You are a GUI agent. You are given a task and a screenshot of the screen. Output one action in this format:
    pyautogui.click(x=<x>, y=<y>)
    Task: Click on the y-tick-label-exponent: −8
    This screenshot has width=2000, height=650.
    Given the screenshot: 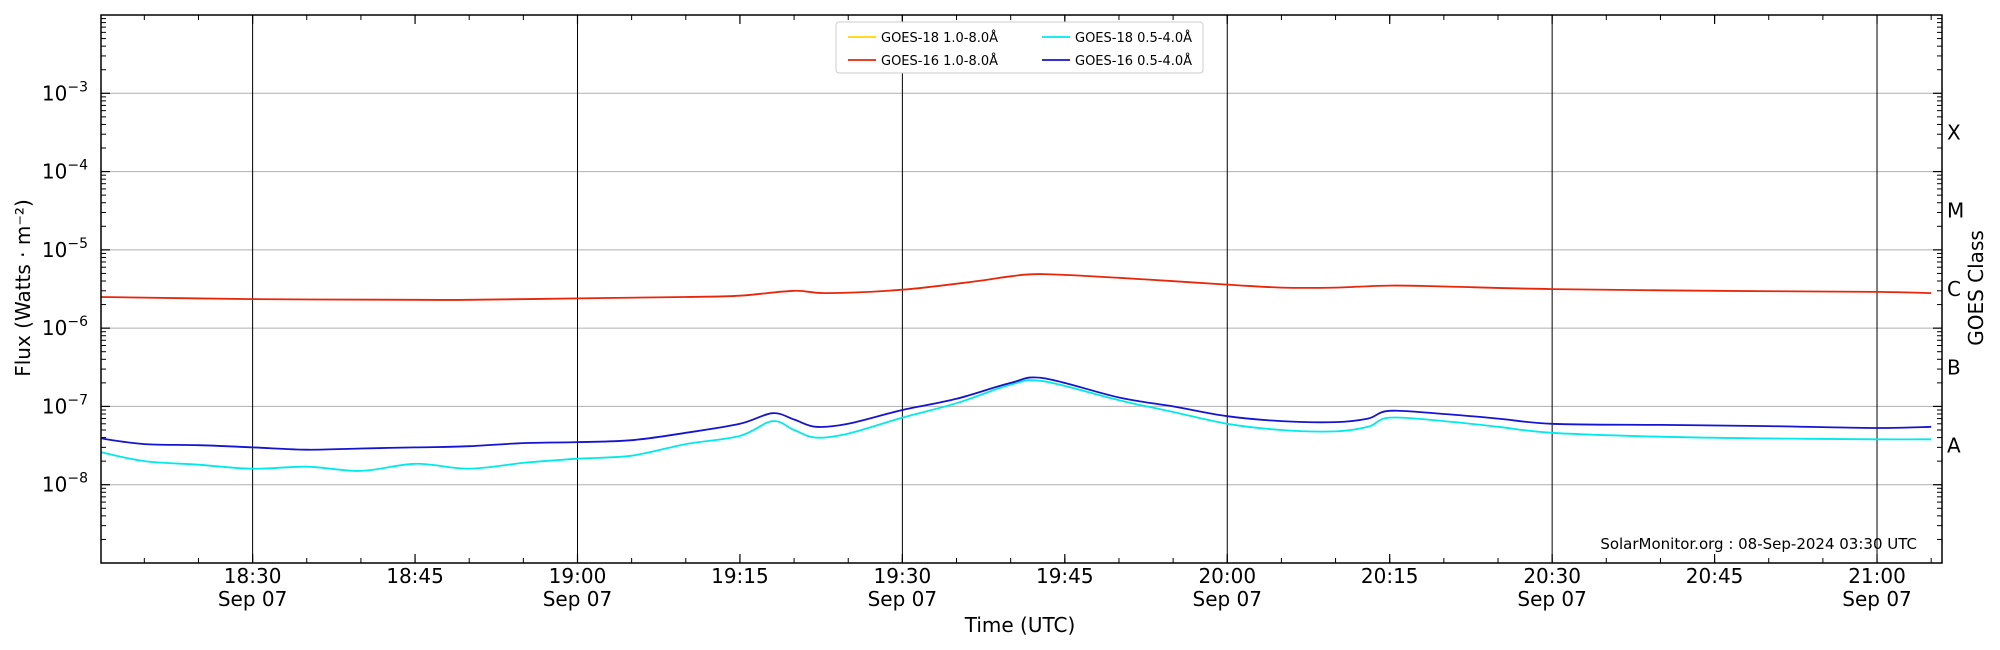 What is the action you would take?
    pyautogui.click(x=77, y=479)
    